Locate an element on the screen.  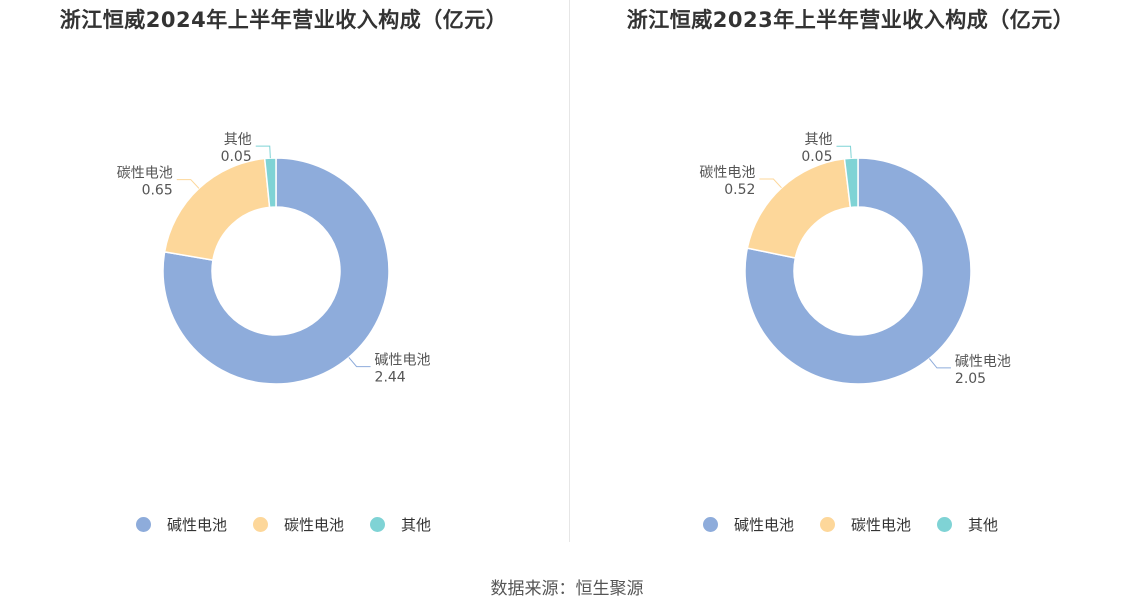
value-label: 2.05 is located at coordinates (970, 379).